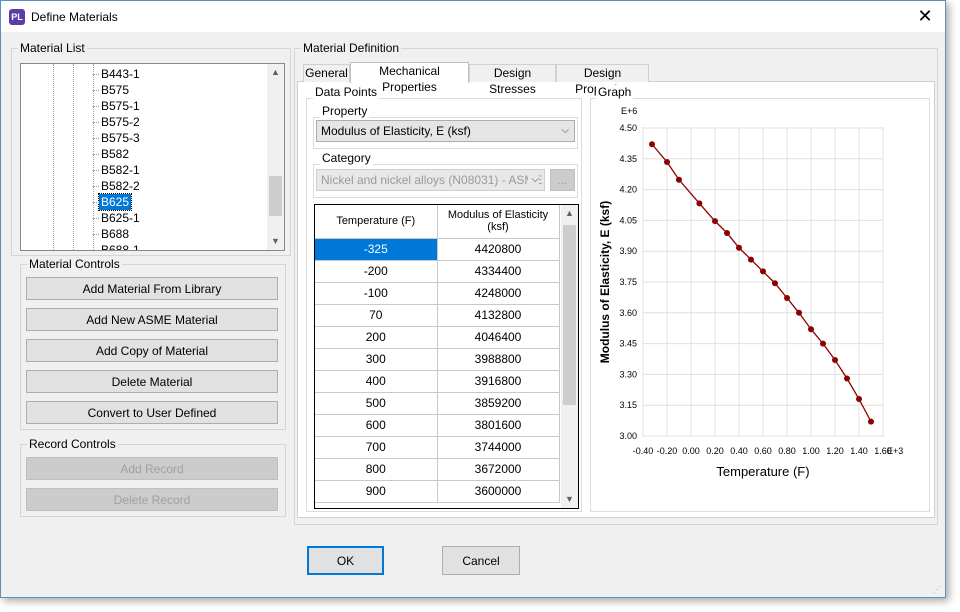  What do you see at coordinates (498, 222) in the screenshot?
I see `column-header-modulus: Modulus of Elasticity (ksf)` at bounding box center [498, 222].